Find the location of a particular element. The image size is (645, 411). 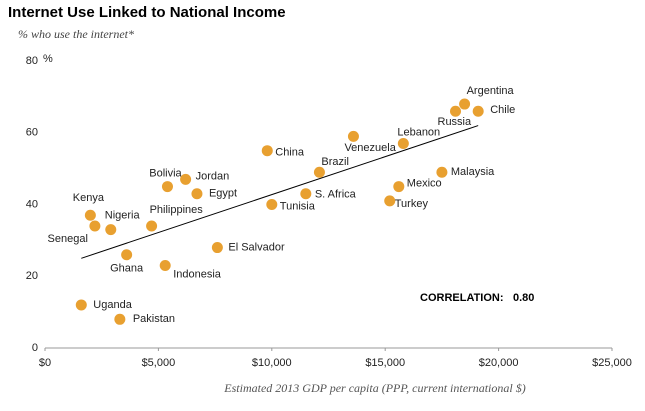

point-label: Brazil is located at coordinates (335, 162).